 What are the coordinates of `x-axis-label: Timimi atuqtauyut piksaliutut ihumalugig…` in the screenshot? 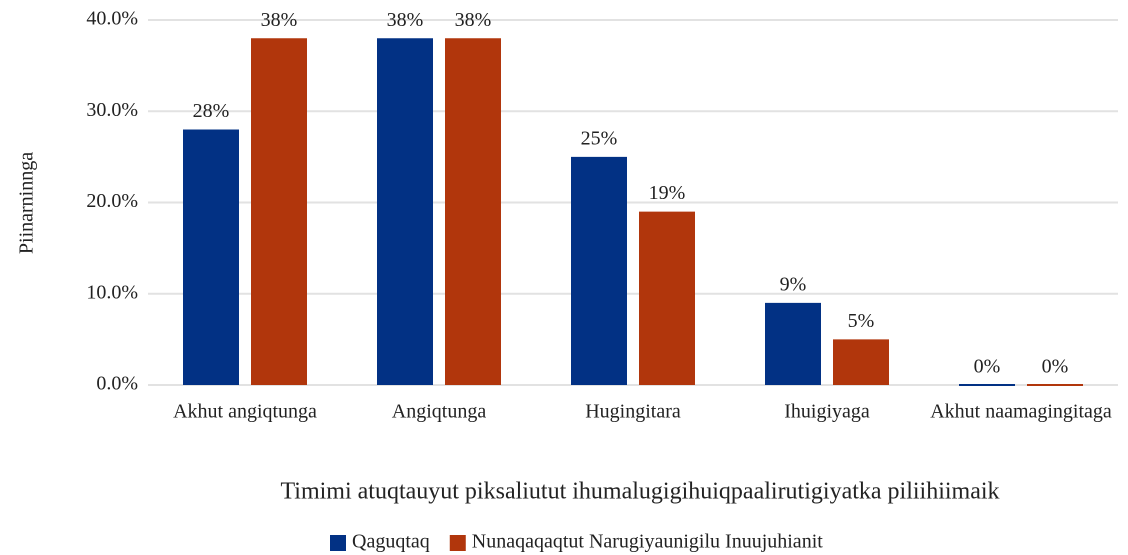 It's located at (639, 492).